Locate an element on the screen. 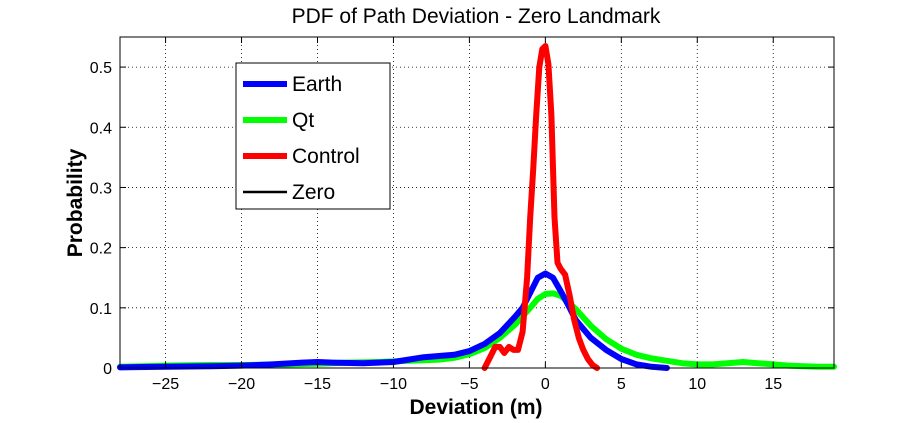  x-axis-label: Deviation (m) is located at coordinates (475, 407).